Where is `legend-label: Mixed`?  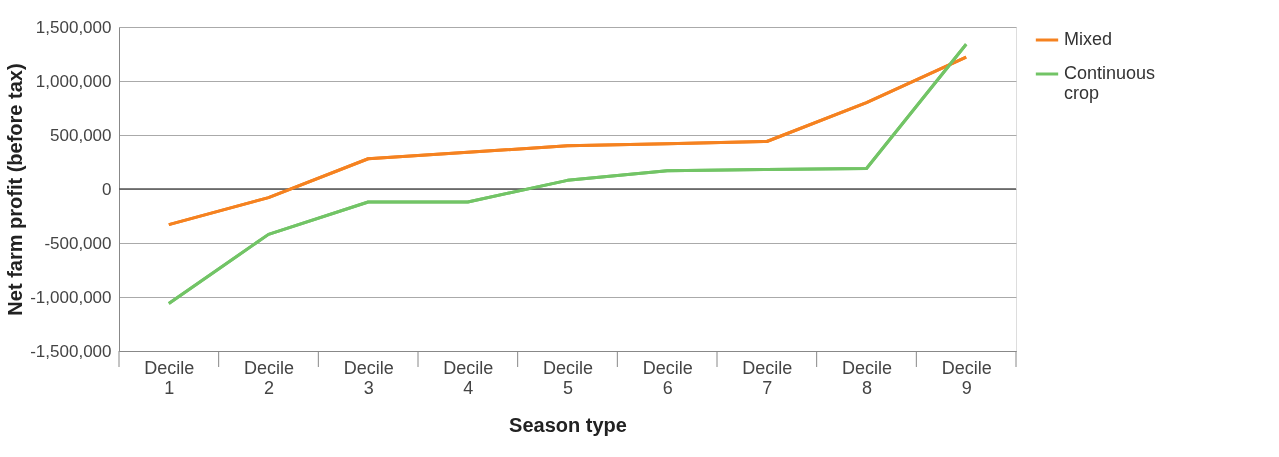 legend-label: Mixed is located at coordinates (1088, 39).